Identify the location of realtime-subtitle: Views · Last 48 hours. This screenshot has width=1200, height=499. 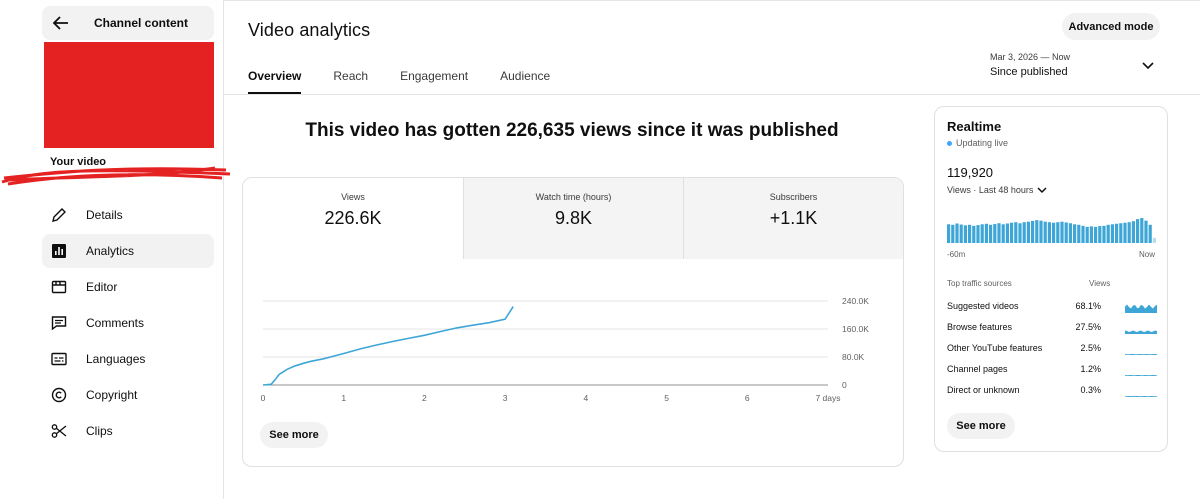
(990, 190).